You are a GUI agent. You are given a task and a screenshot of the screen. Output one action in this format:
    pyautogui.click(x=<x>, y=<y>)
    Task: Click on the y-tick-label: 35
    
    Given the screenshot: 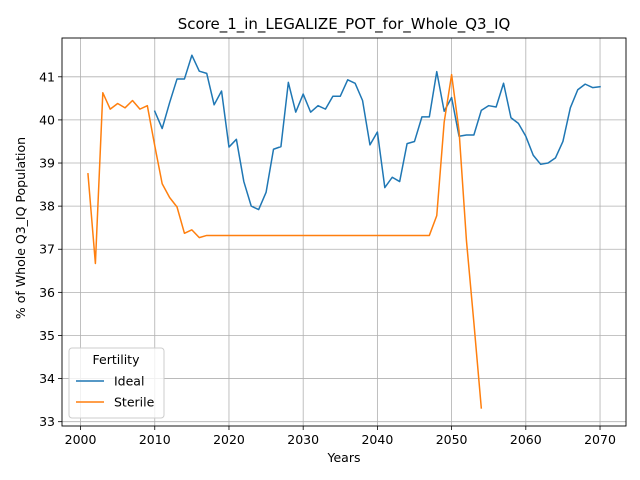 What is the action you would take?
    pyautogui.click(x=47, y=335)
    